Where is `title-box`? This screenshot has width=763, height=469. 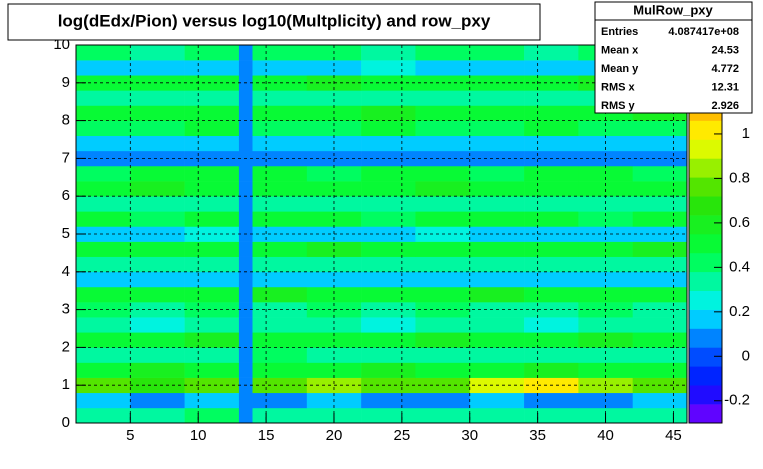 title-box is located at coordinates (274, 22).